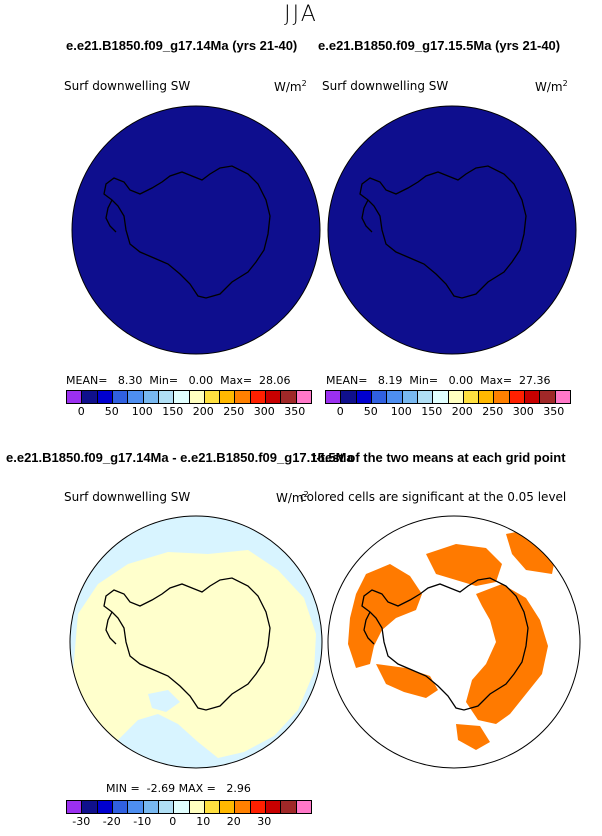  What do you see at coordinates (301, 14) in the screenshot?
I see `season-title: JJA` at bounding box center [301, 14].